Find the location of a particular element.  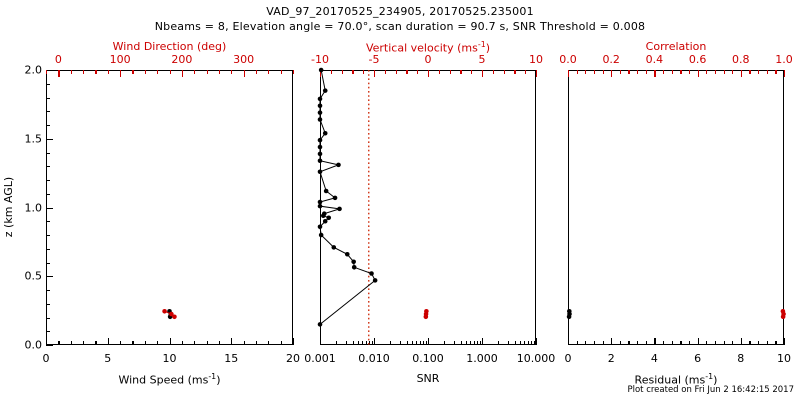

top-axis-tick-label: 0 is located at coordinates (58, 59).